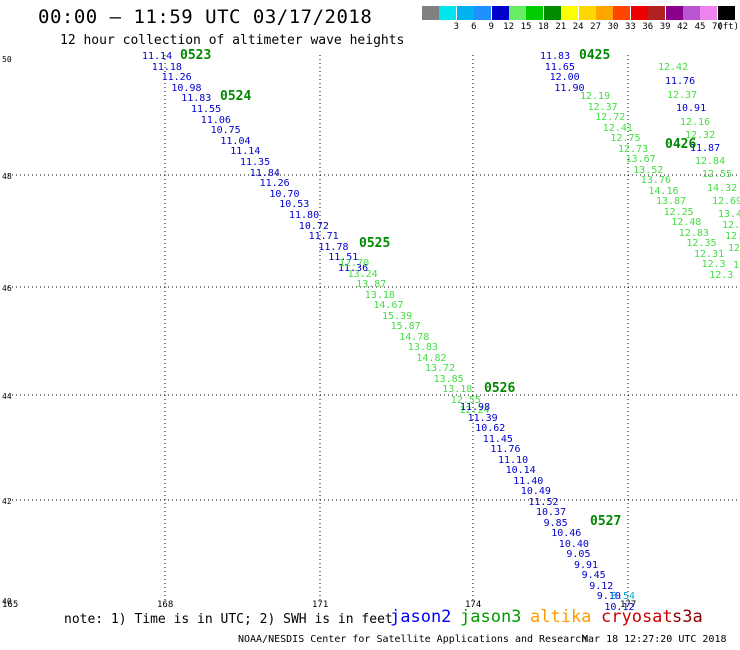  What do you see at coordinates (625, 138) in the screenshot?
I see `swh-value: 12.75` at bounding box center [625, 138].